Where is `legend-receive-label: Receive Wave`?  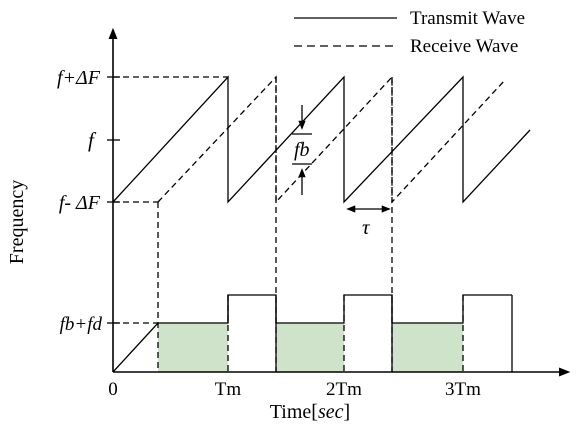
legend-receive-label: Receive Wave is located at coordinates (464, 46).